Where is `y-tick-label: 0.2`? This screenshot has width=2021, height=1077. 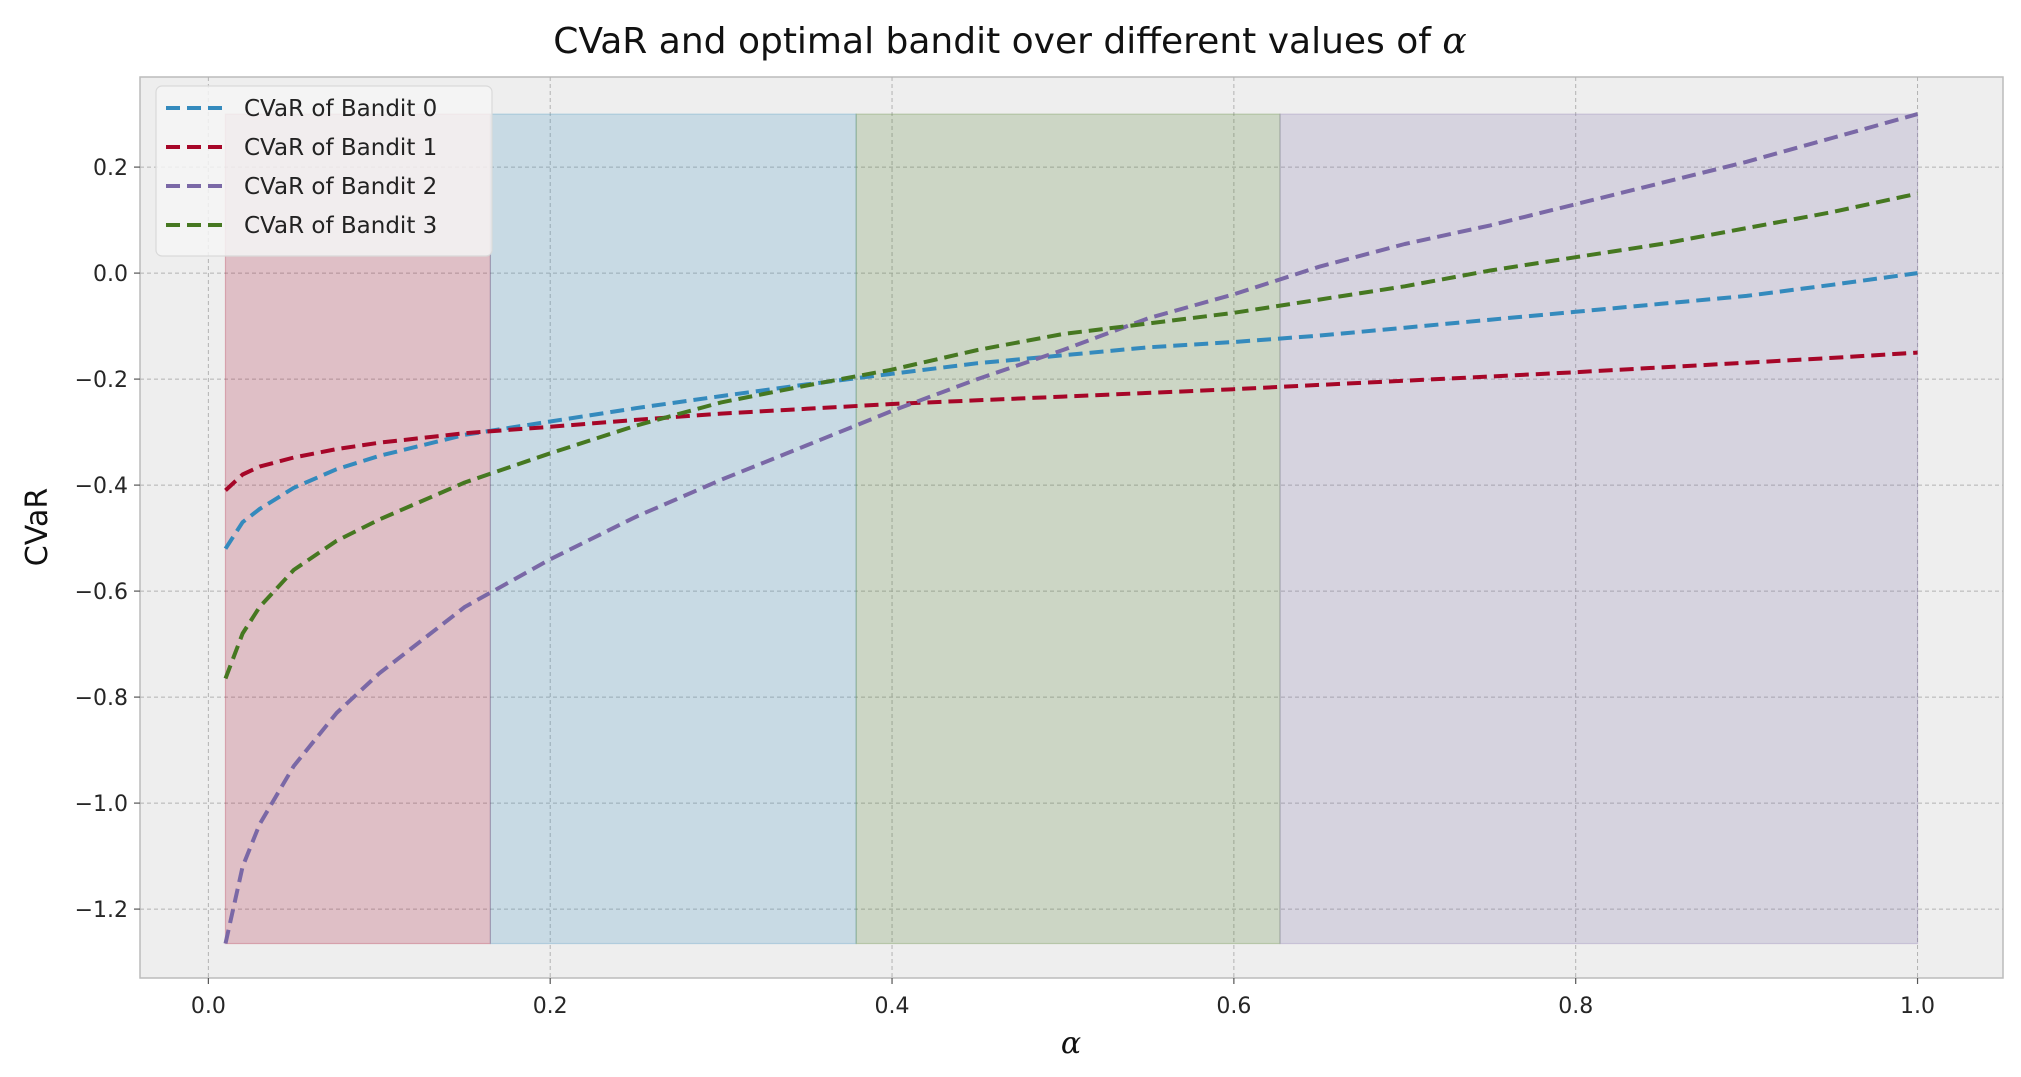
y-tick-label: 0.2 is located at coordinates (110, 168).